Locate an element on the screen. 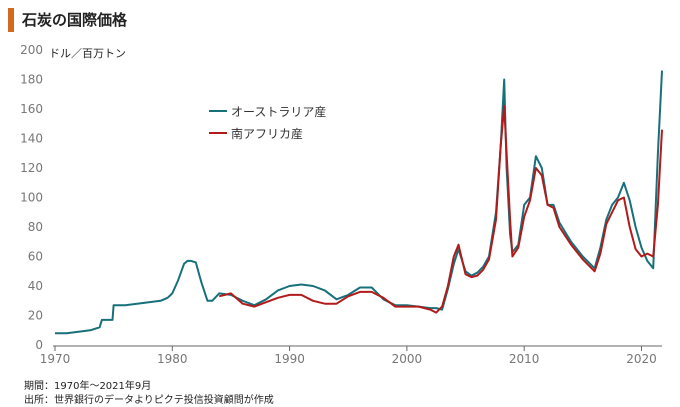 The image size is (680, 407). legend: オーストラリア産 南アフリカ産 is located at coordinates (267, 122).